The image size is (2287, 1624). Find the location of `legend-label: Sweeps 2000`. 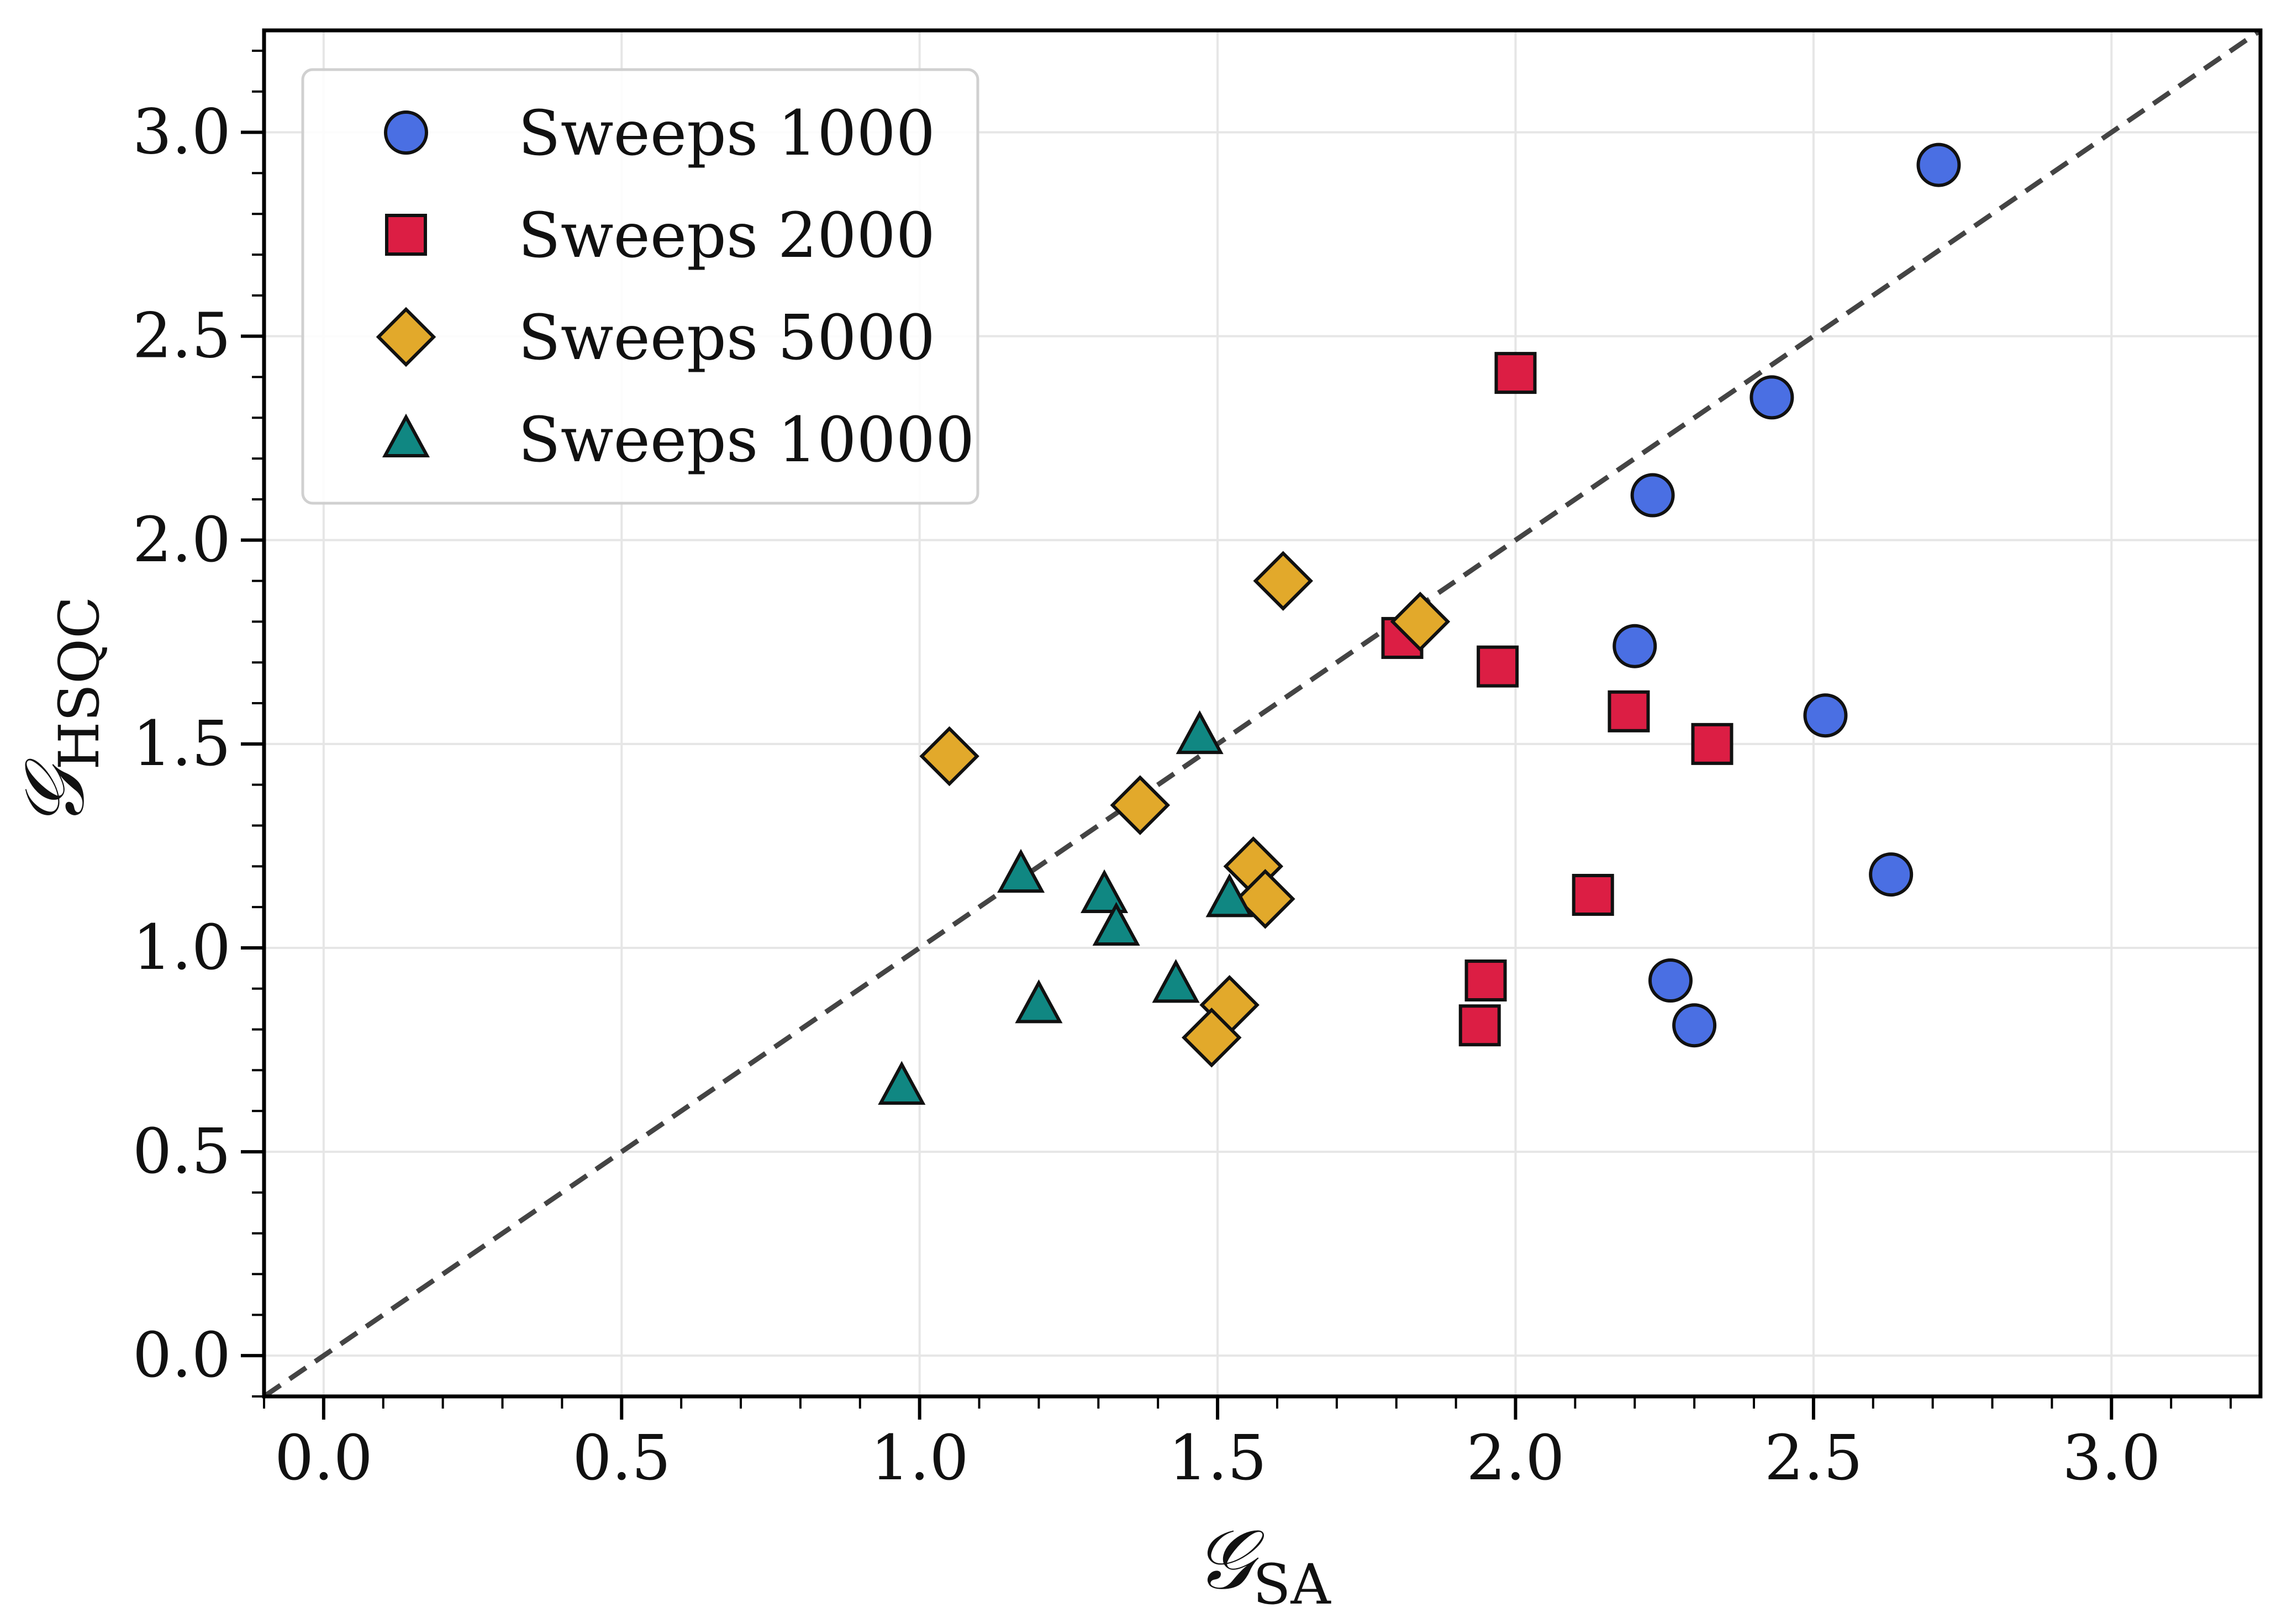

legend-label: Sweeps 2000 is located at coordinates (726, 236).